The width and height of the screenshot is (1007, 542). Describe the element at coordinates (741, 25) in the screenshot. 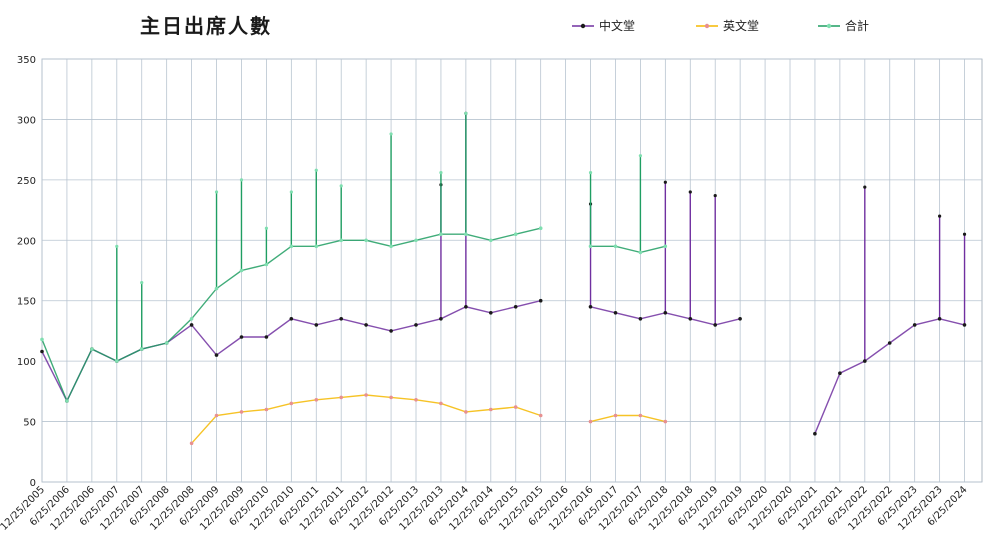

I see `legend-label: 英文堂` at that location.